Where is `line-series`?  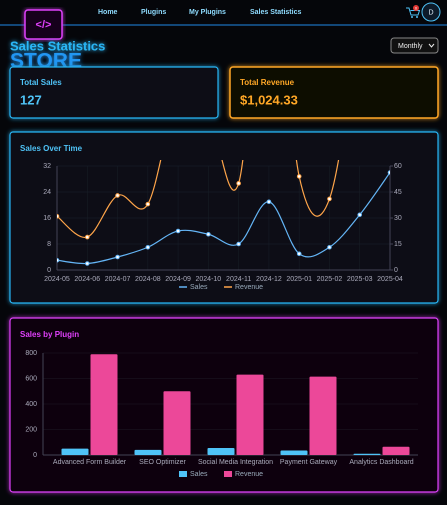 line-series is located at coordinates (198, 199).